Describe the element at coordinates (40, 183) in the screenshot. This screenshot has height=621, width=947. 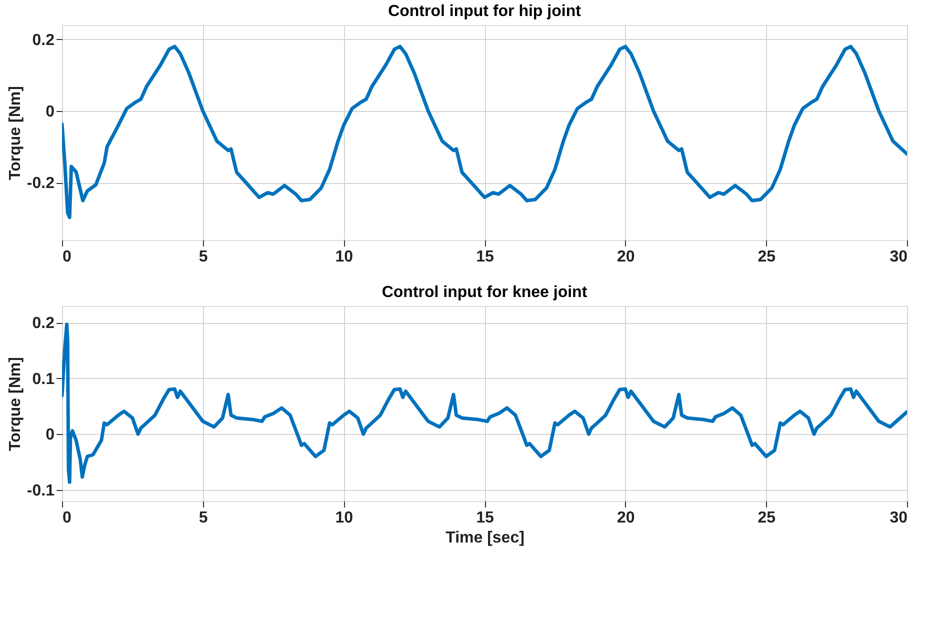
I see `y-tick-label: -0.2` at that location.